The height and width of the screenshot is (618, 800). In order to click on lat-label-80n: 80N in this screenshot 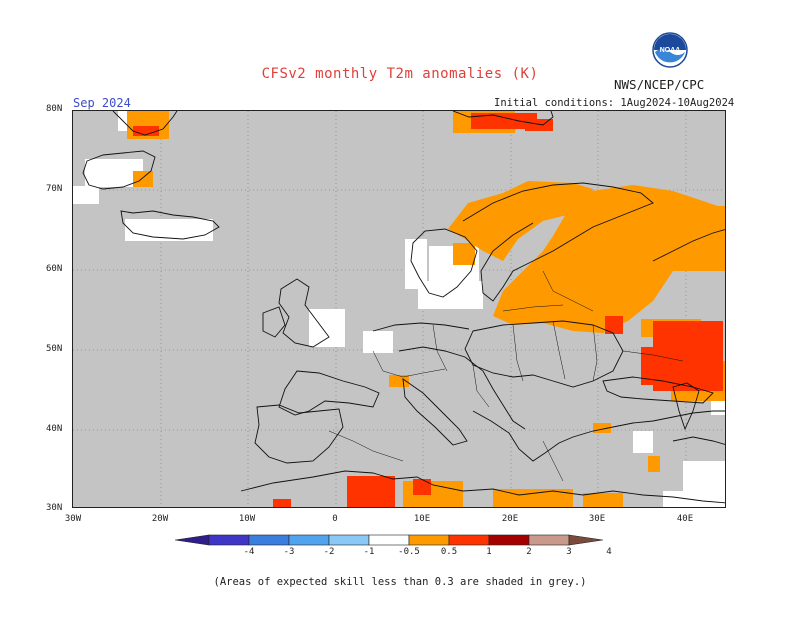, I will do `click(54, 109)`.